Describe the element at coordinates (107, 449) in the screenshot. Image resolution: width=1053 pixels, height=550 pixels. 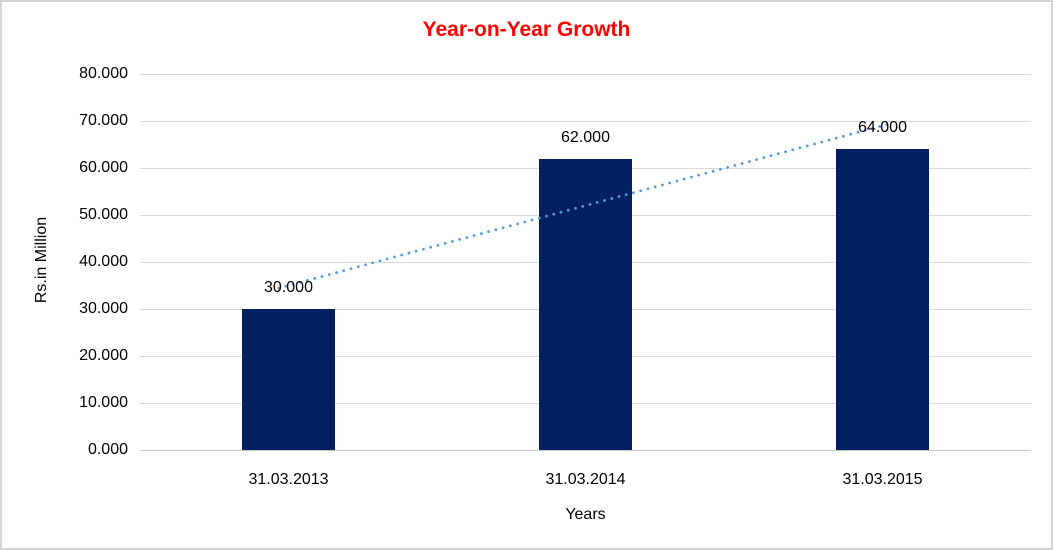
I see `y-tick-label: 0.000` at that location.